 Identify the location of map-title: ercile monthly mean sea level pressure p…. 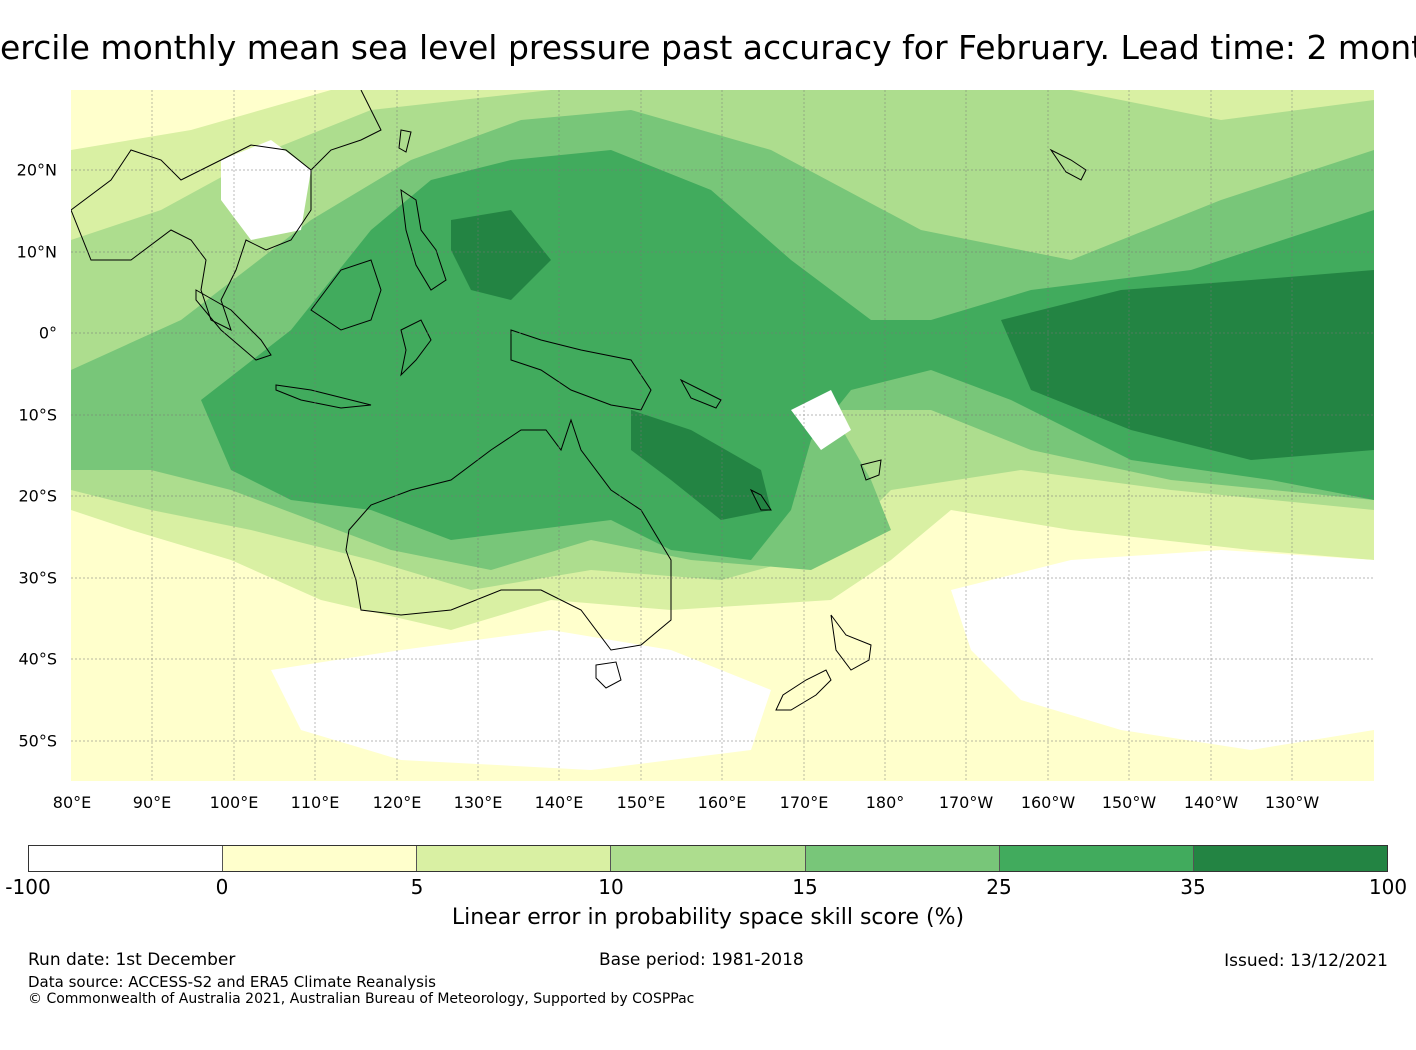
(708, 47).